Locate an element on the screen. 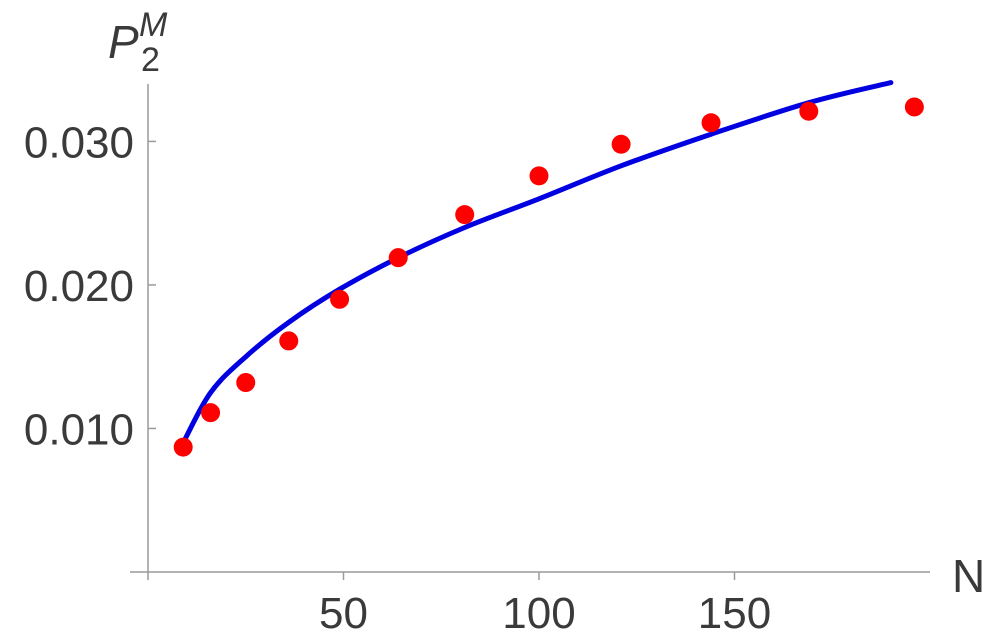  x-tick-label: 100 is located at coordinates (538, 613).